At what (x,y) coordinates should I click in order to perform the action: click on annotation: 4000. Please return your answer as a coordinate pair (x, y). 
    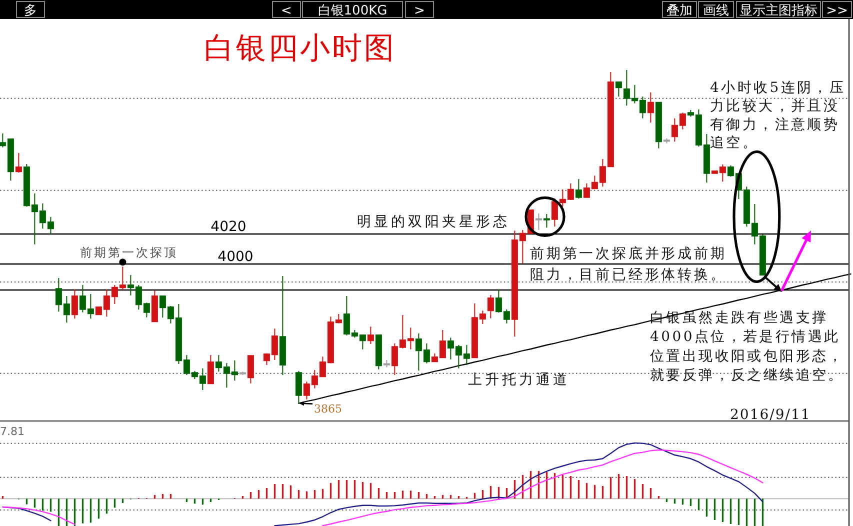
    Looking at the image, I should click on (236, 257).